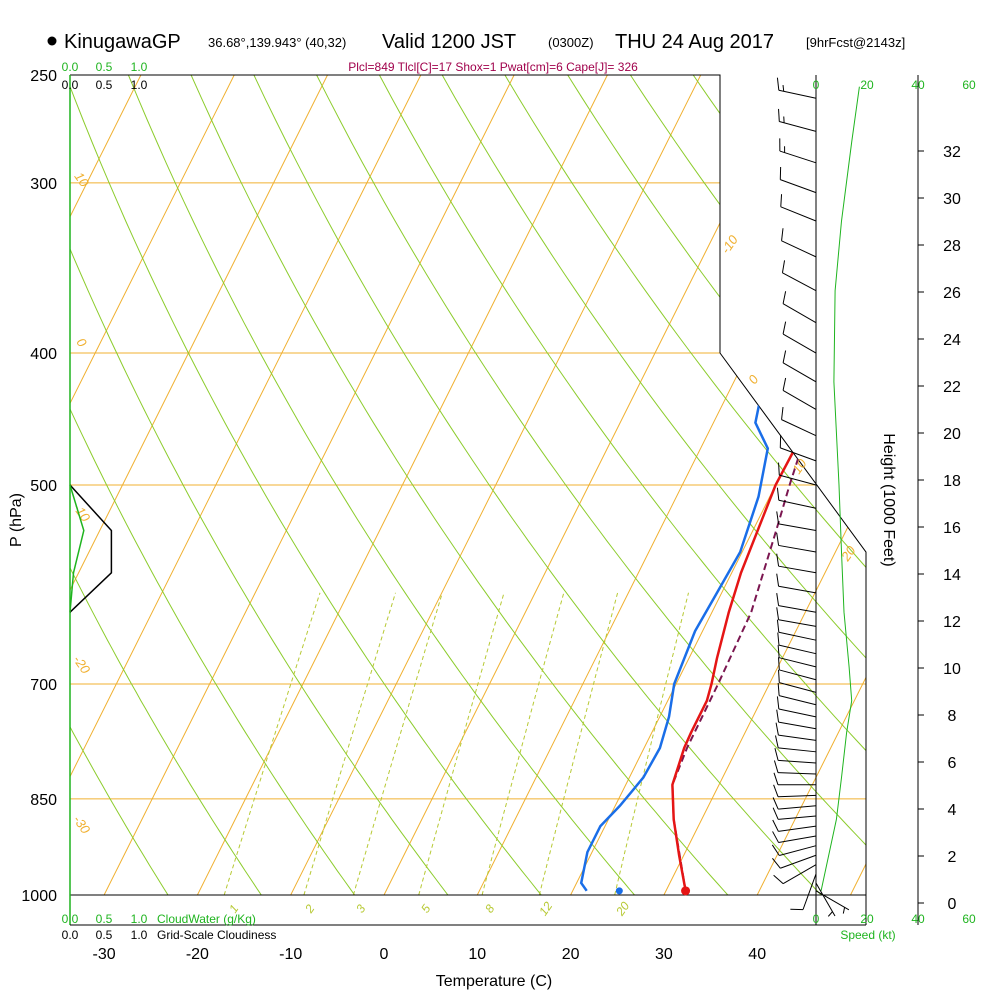  What do you see at coordinates (952, 857) in the screenshot?
I see `height-tick-2: 2` at bounding box center [952, 857].